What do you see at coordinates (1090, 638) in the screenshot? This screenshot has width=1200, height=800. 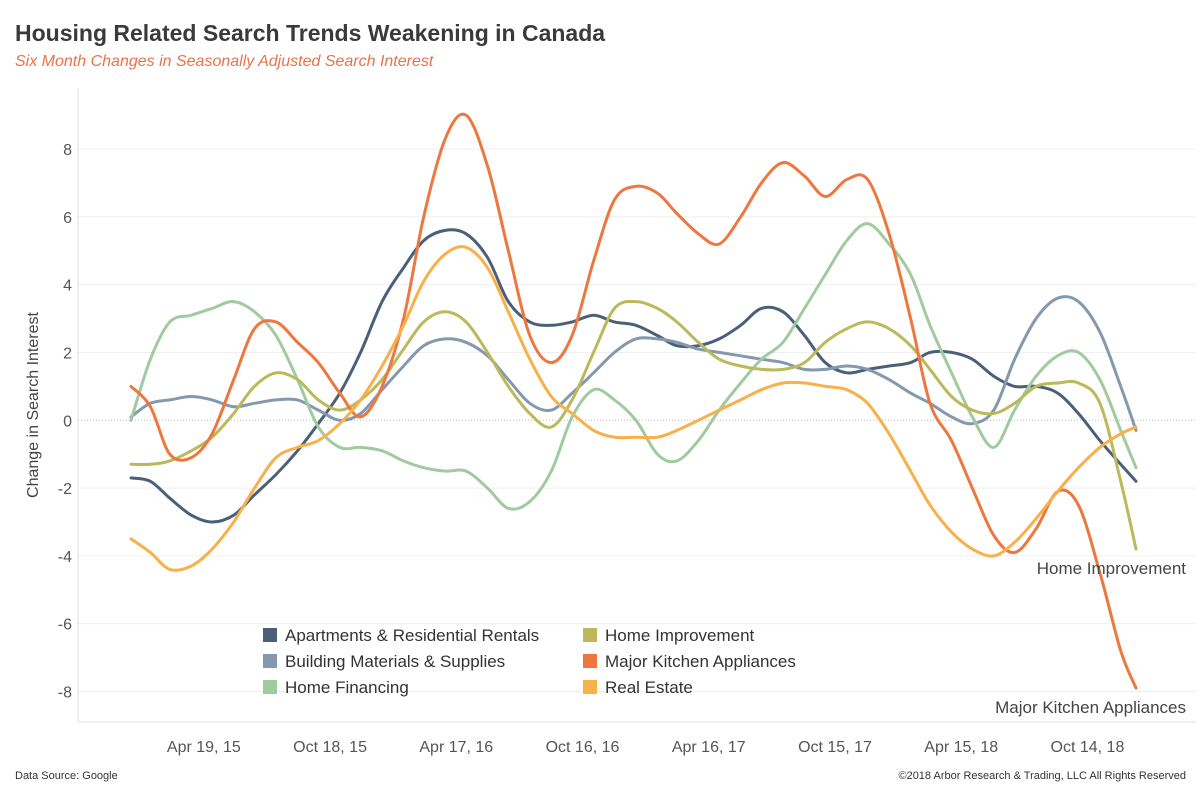 I see `end-labels: Home Improvement Major Kitchen Appliances` at bounding box center [1090, 638].